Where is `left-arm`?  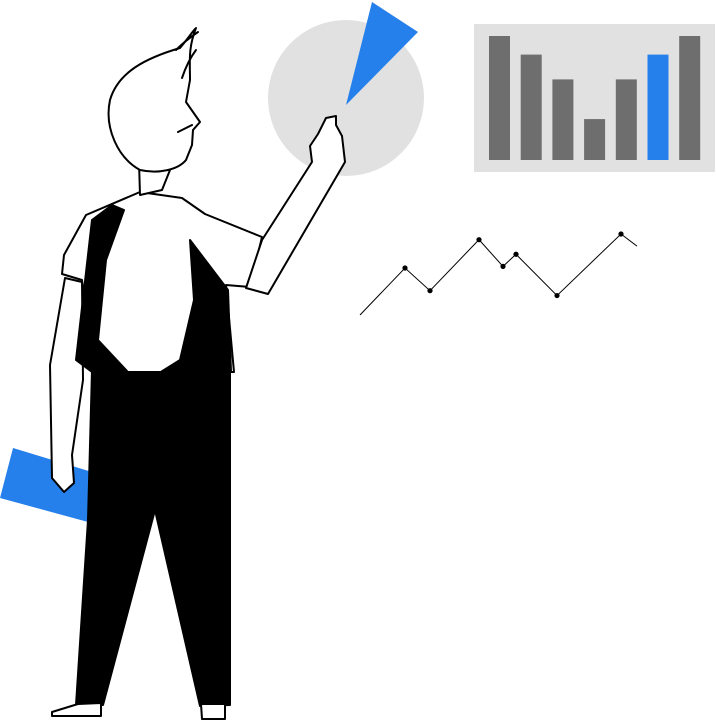 left-arm is located at coordinates (66, 385).